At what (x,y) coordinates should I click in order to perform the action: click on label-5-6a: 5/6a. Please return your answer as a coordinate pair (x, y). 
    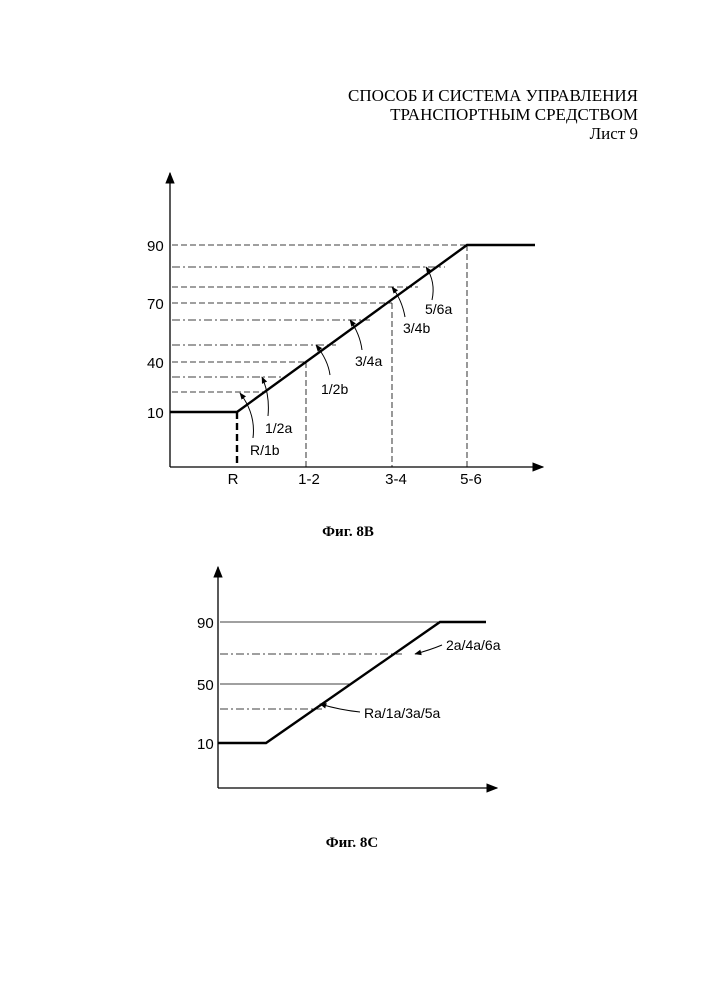
    Looking at the image, I should click on (438, 309).